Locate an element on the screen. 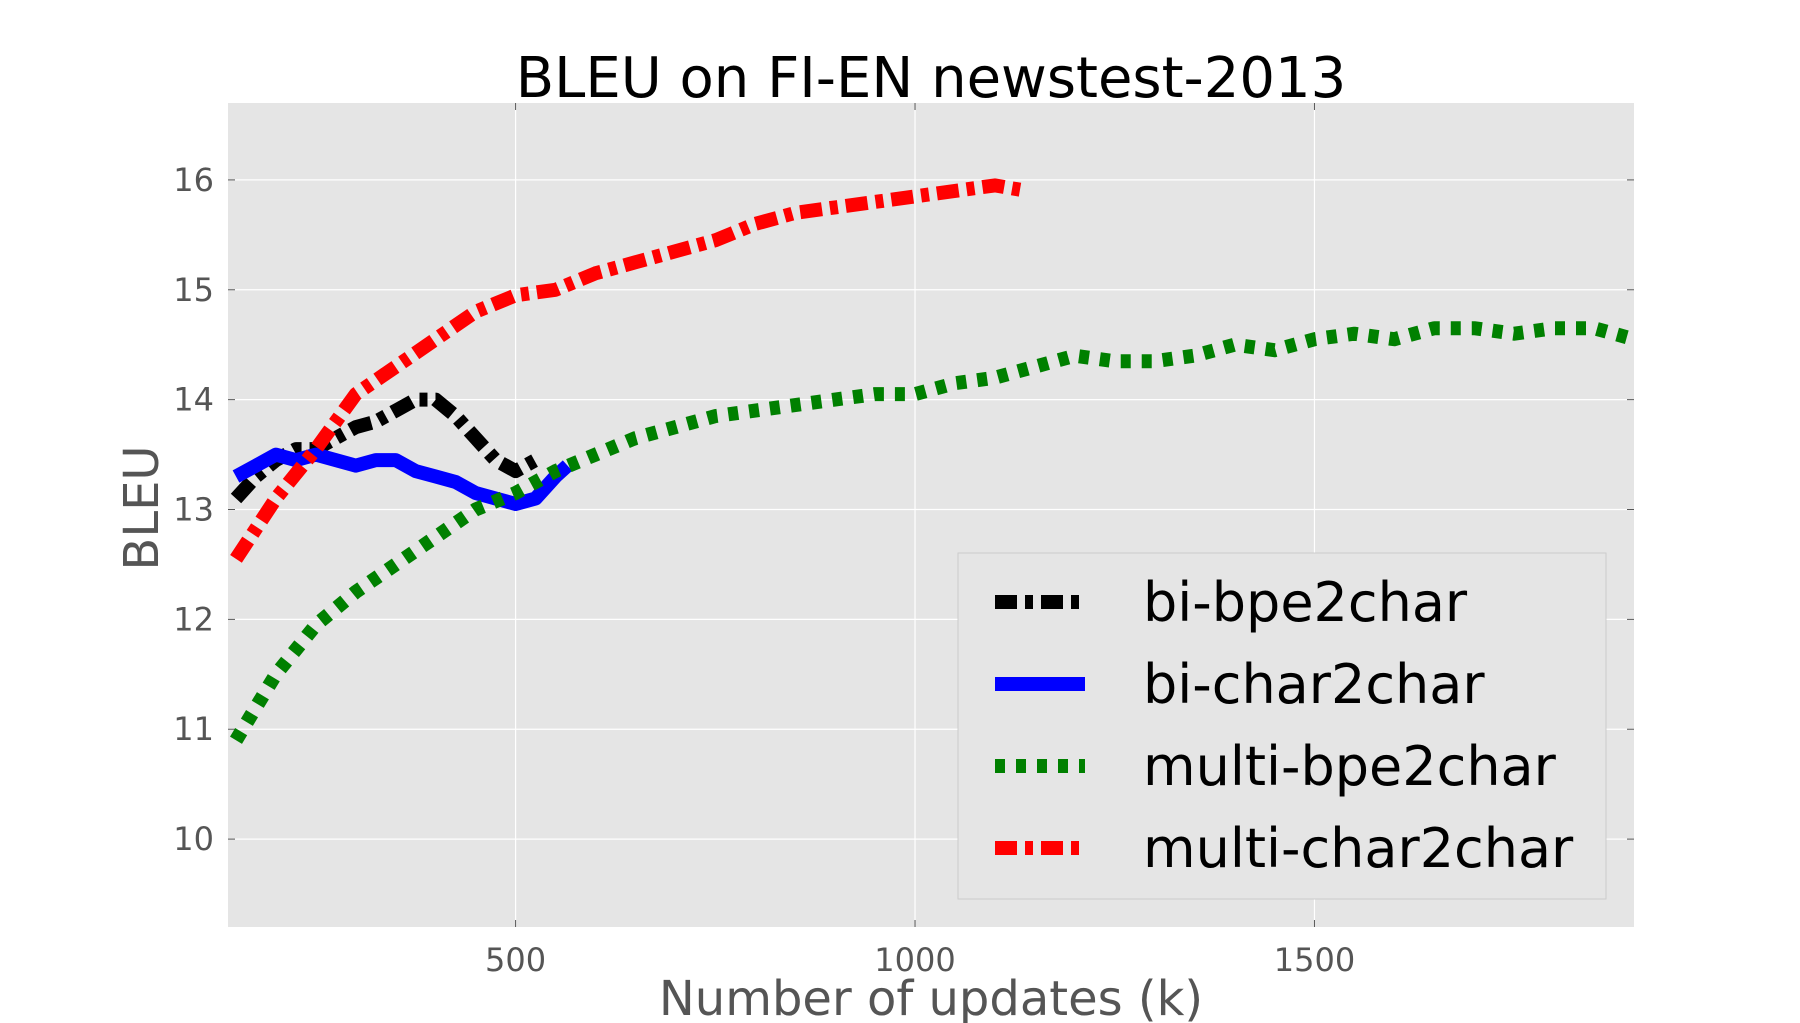  legend-box is located at coordinates (1282, 726).